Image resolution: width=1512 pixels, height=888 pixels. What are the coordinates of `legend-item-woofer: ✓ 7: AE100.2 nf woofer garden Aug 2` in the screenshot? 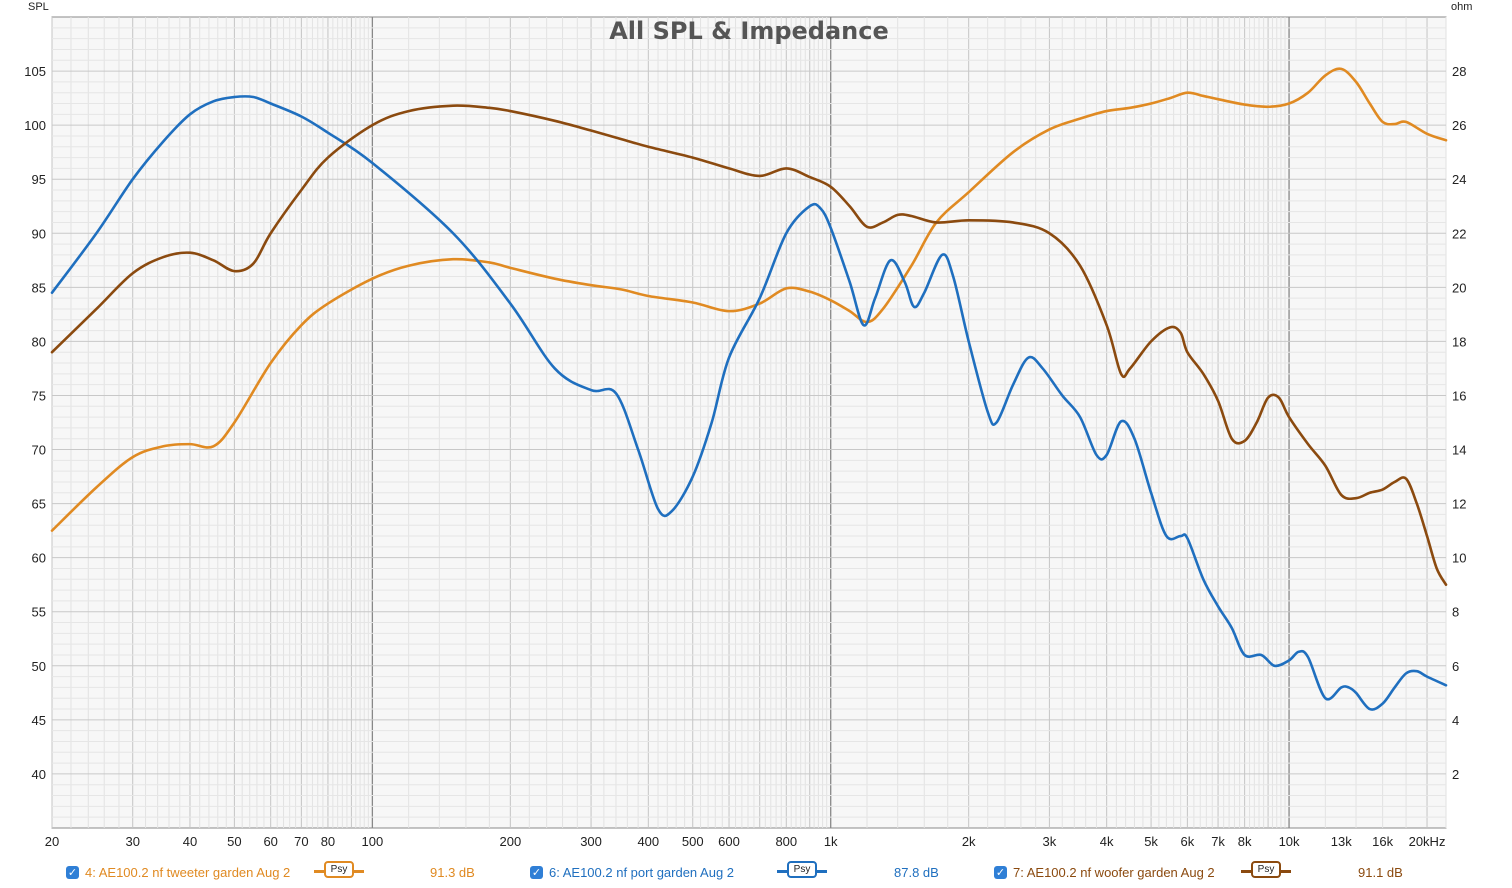 It's located at (1104, 872).